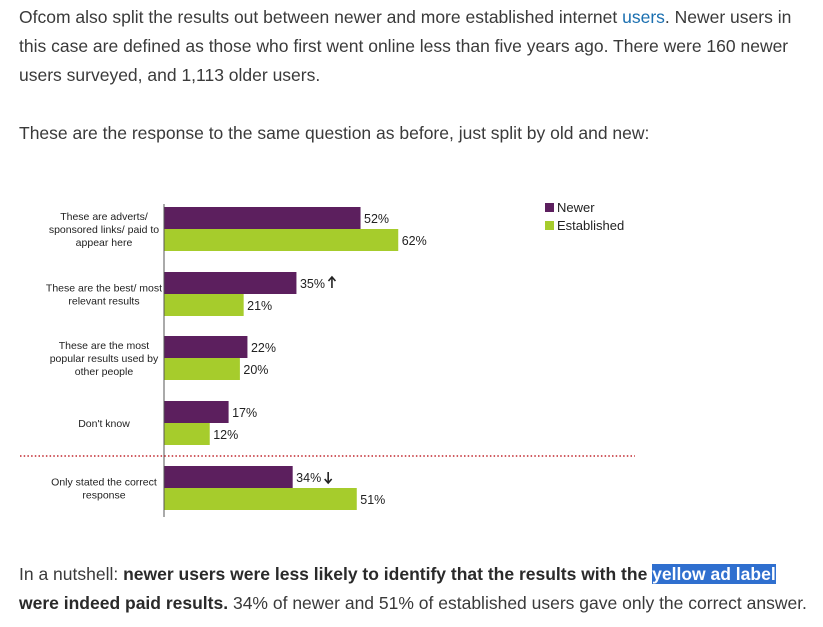  I want to click on legend-label: Established, so click(590, 225).